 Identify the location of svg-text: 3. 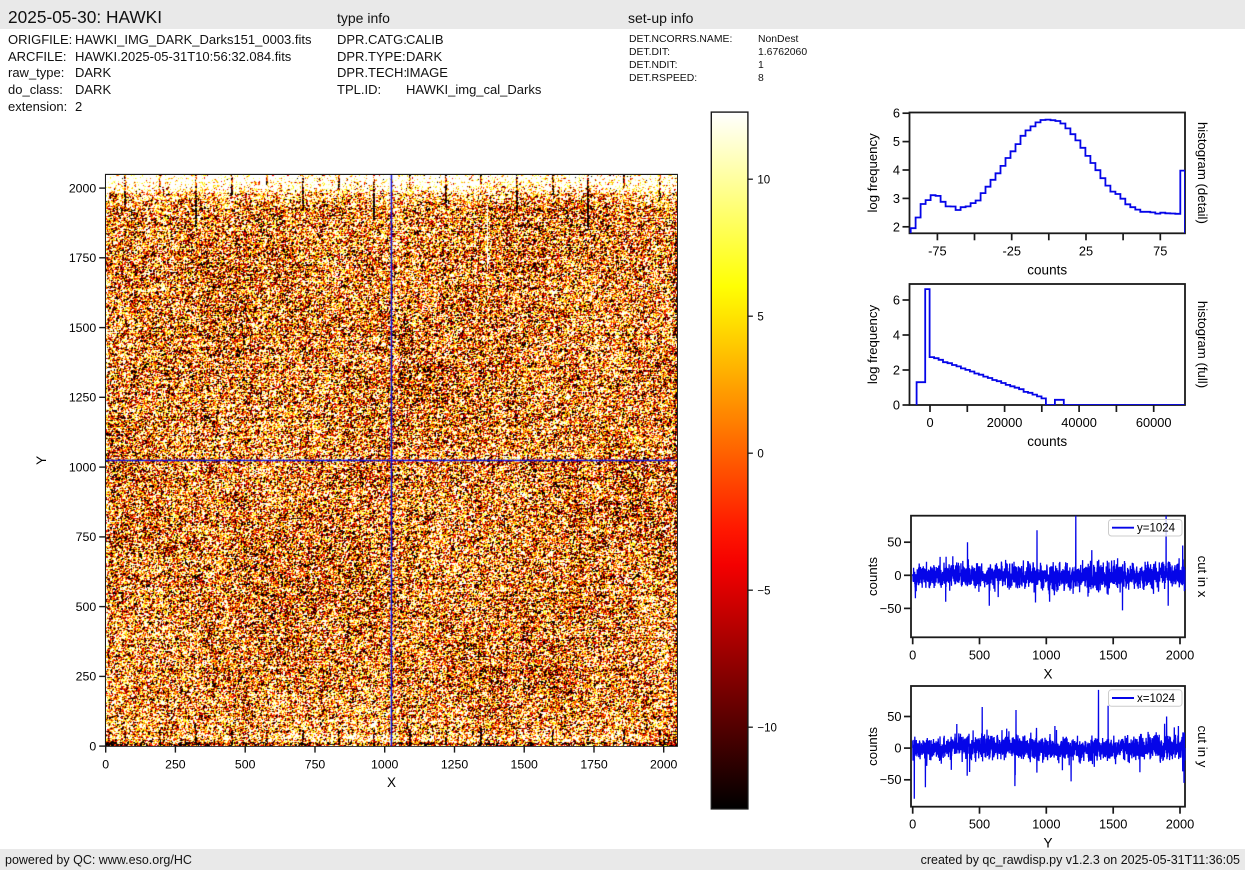
(896, 198).